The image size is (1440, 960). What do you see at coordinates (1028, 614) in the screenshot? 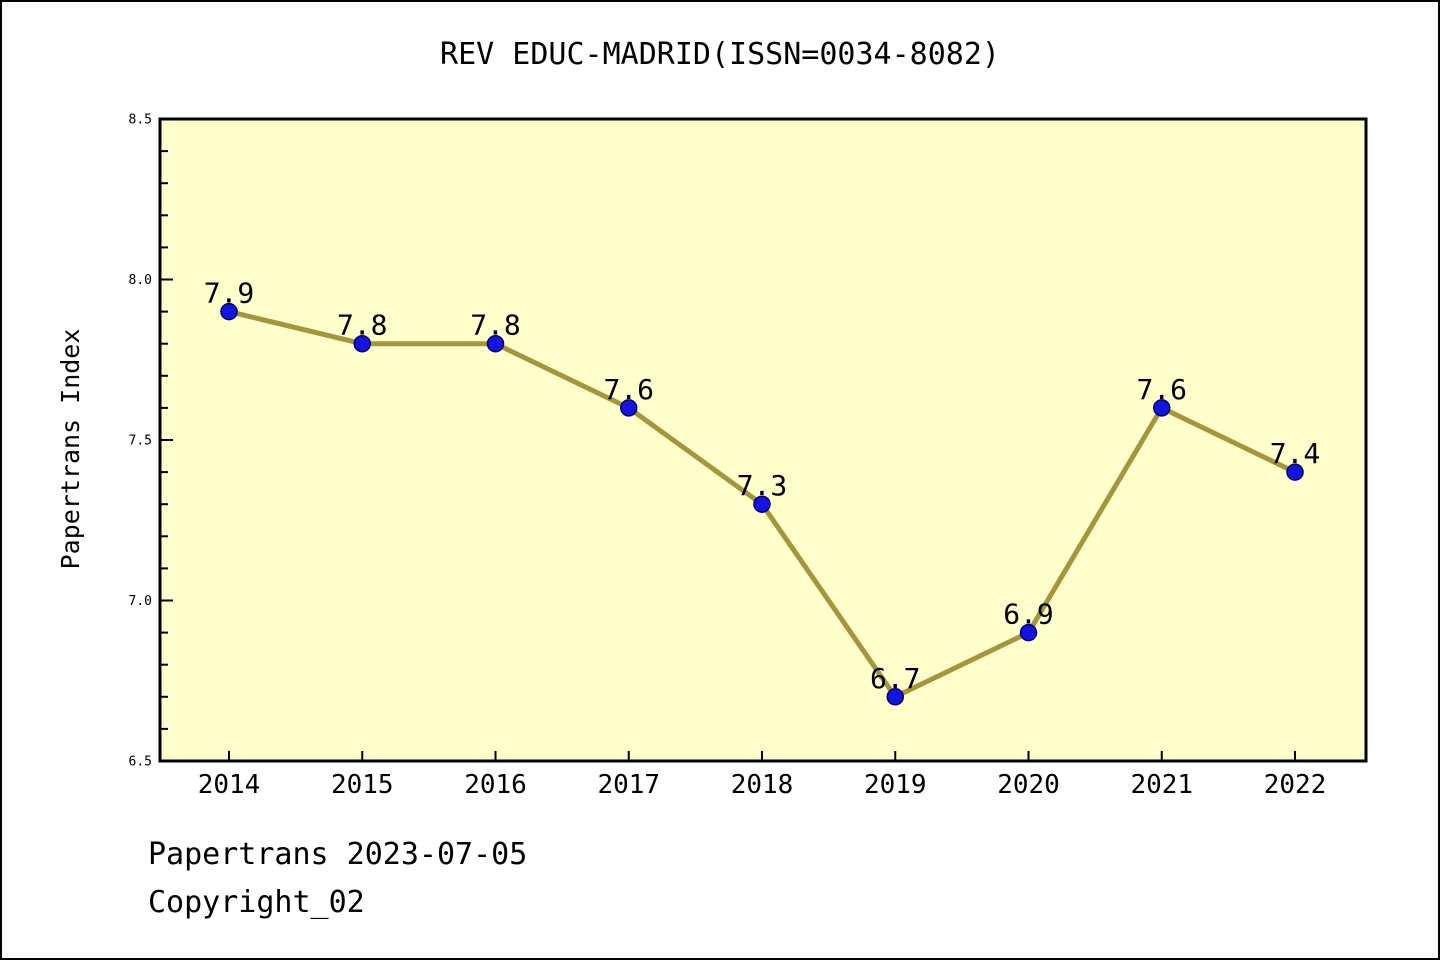
I see `data-point-label: 6.9` at bounding box center [1028, 614].